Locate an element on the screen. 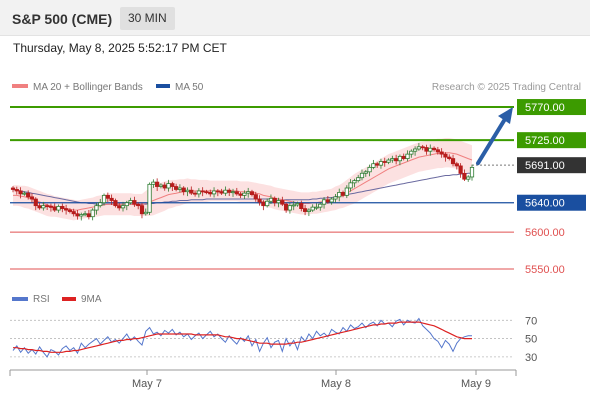 This screenshot has height=400, width=590. rsi-ma-line is located at coordinates (242, 337).